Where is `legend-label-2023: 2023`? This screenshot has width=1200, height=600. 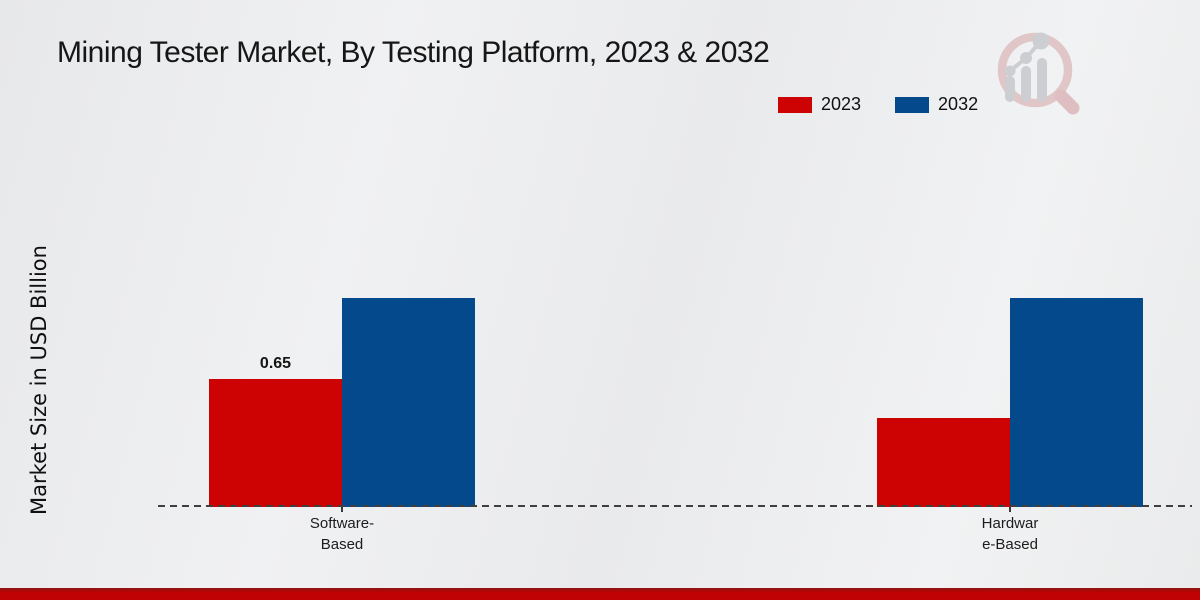
legend-label-2023: 2023 is located at coordinates (841, 104).